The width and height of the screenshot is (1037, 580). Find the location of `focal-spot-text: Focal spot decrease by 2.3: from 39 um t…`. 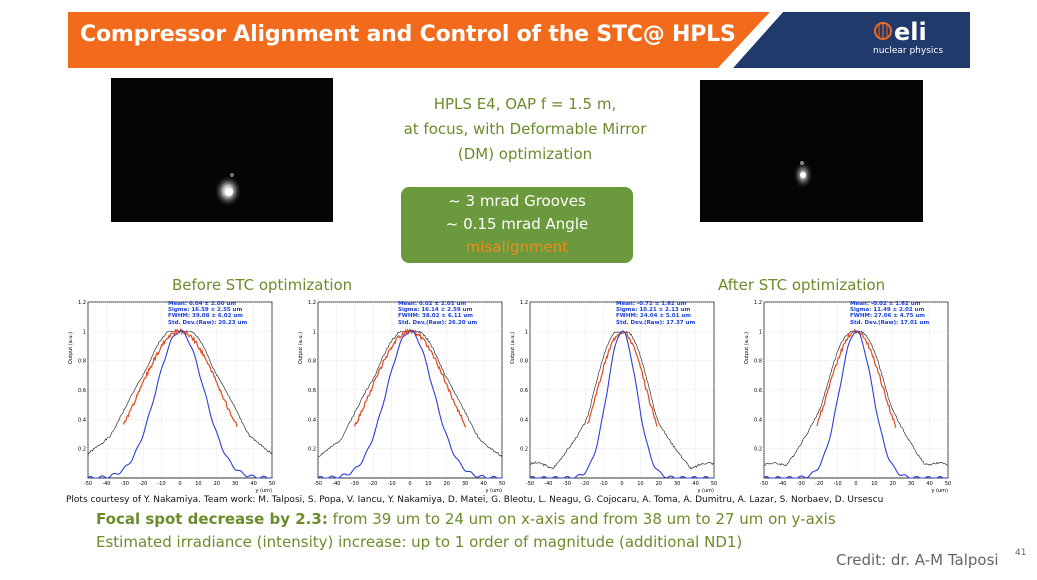

focal-spot-text: Focal spot decrease by 2.3: from 39 um t… is located at coordinates (466, 519).